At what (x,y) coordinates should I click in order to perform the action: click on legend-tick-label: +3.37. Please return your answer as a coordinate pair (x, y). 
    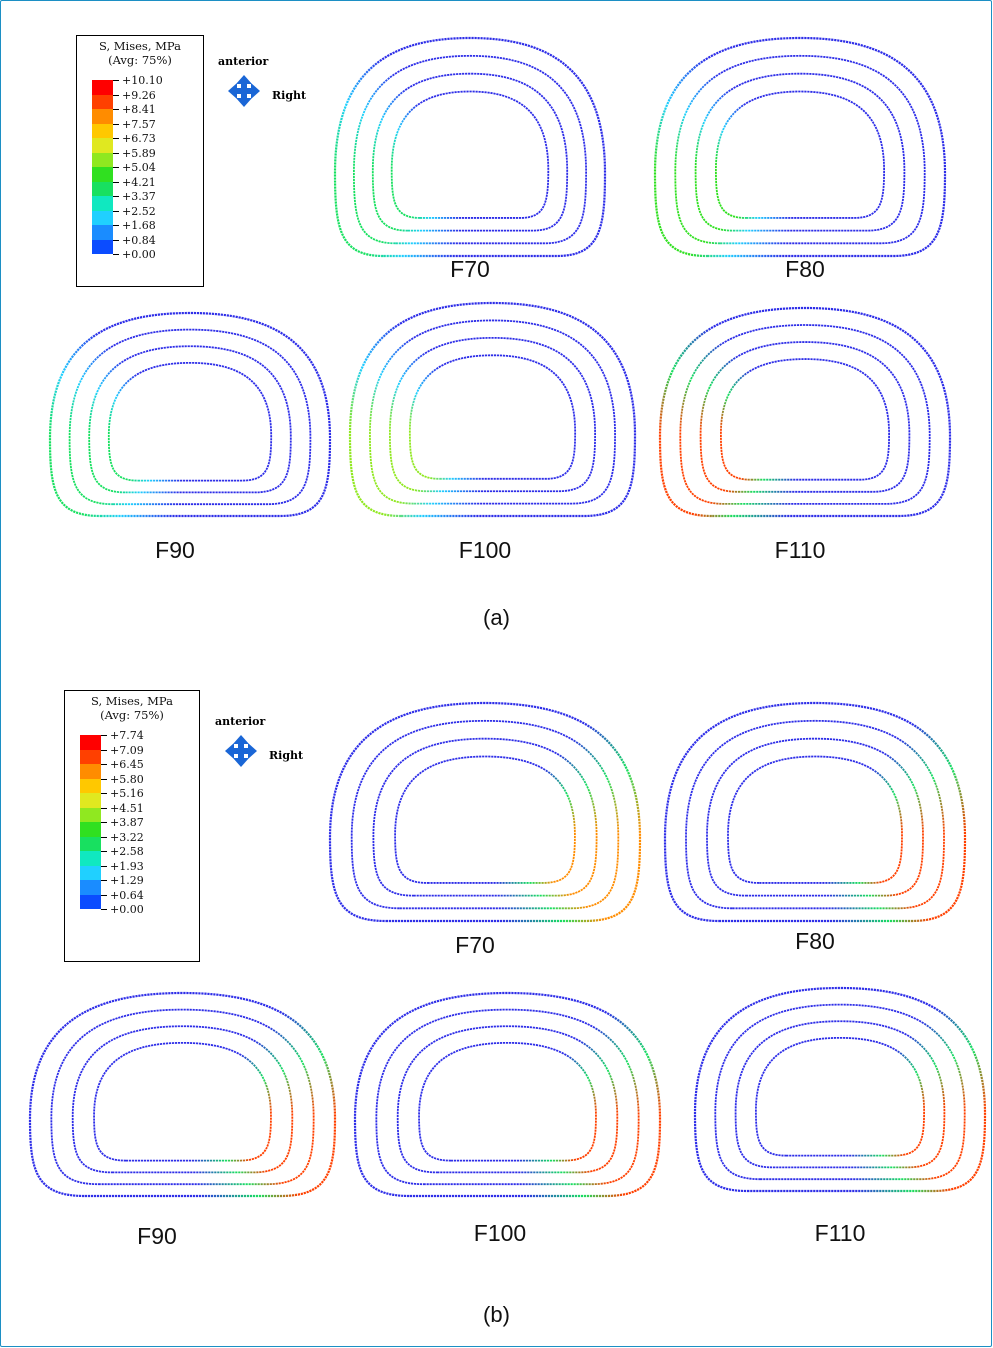
    Looking at the image, I should click on (139, 196).